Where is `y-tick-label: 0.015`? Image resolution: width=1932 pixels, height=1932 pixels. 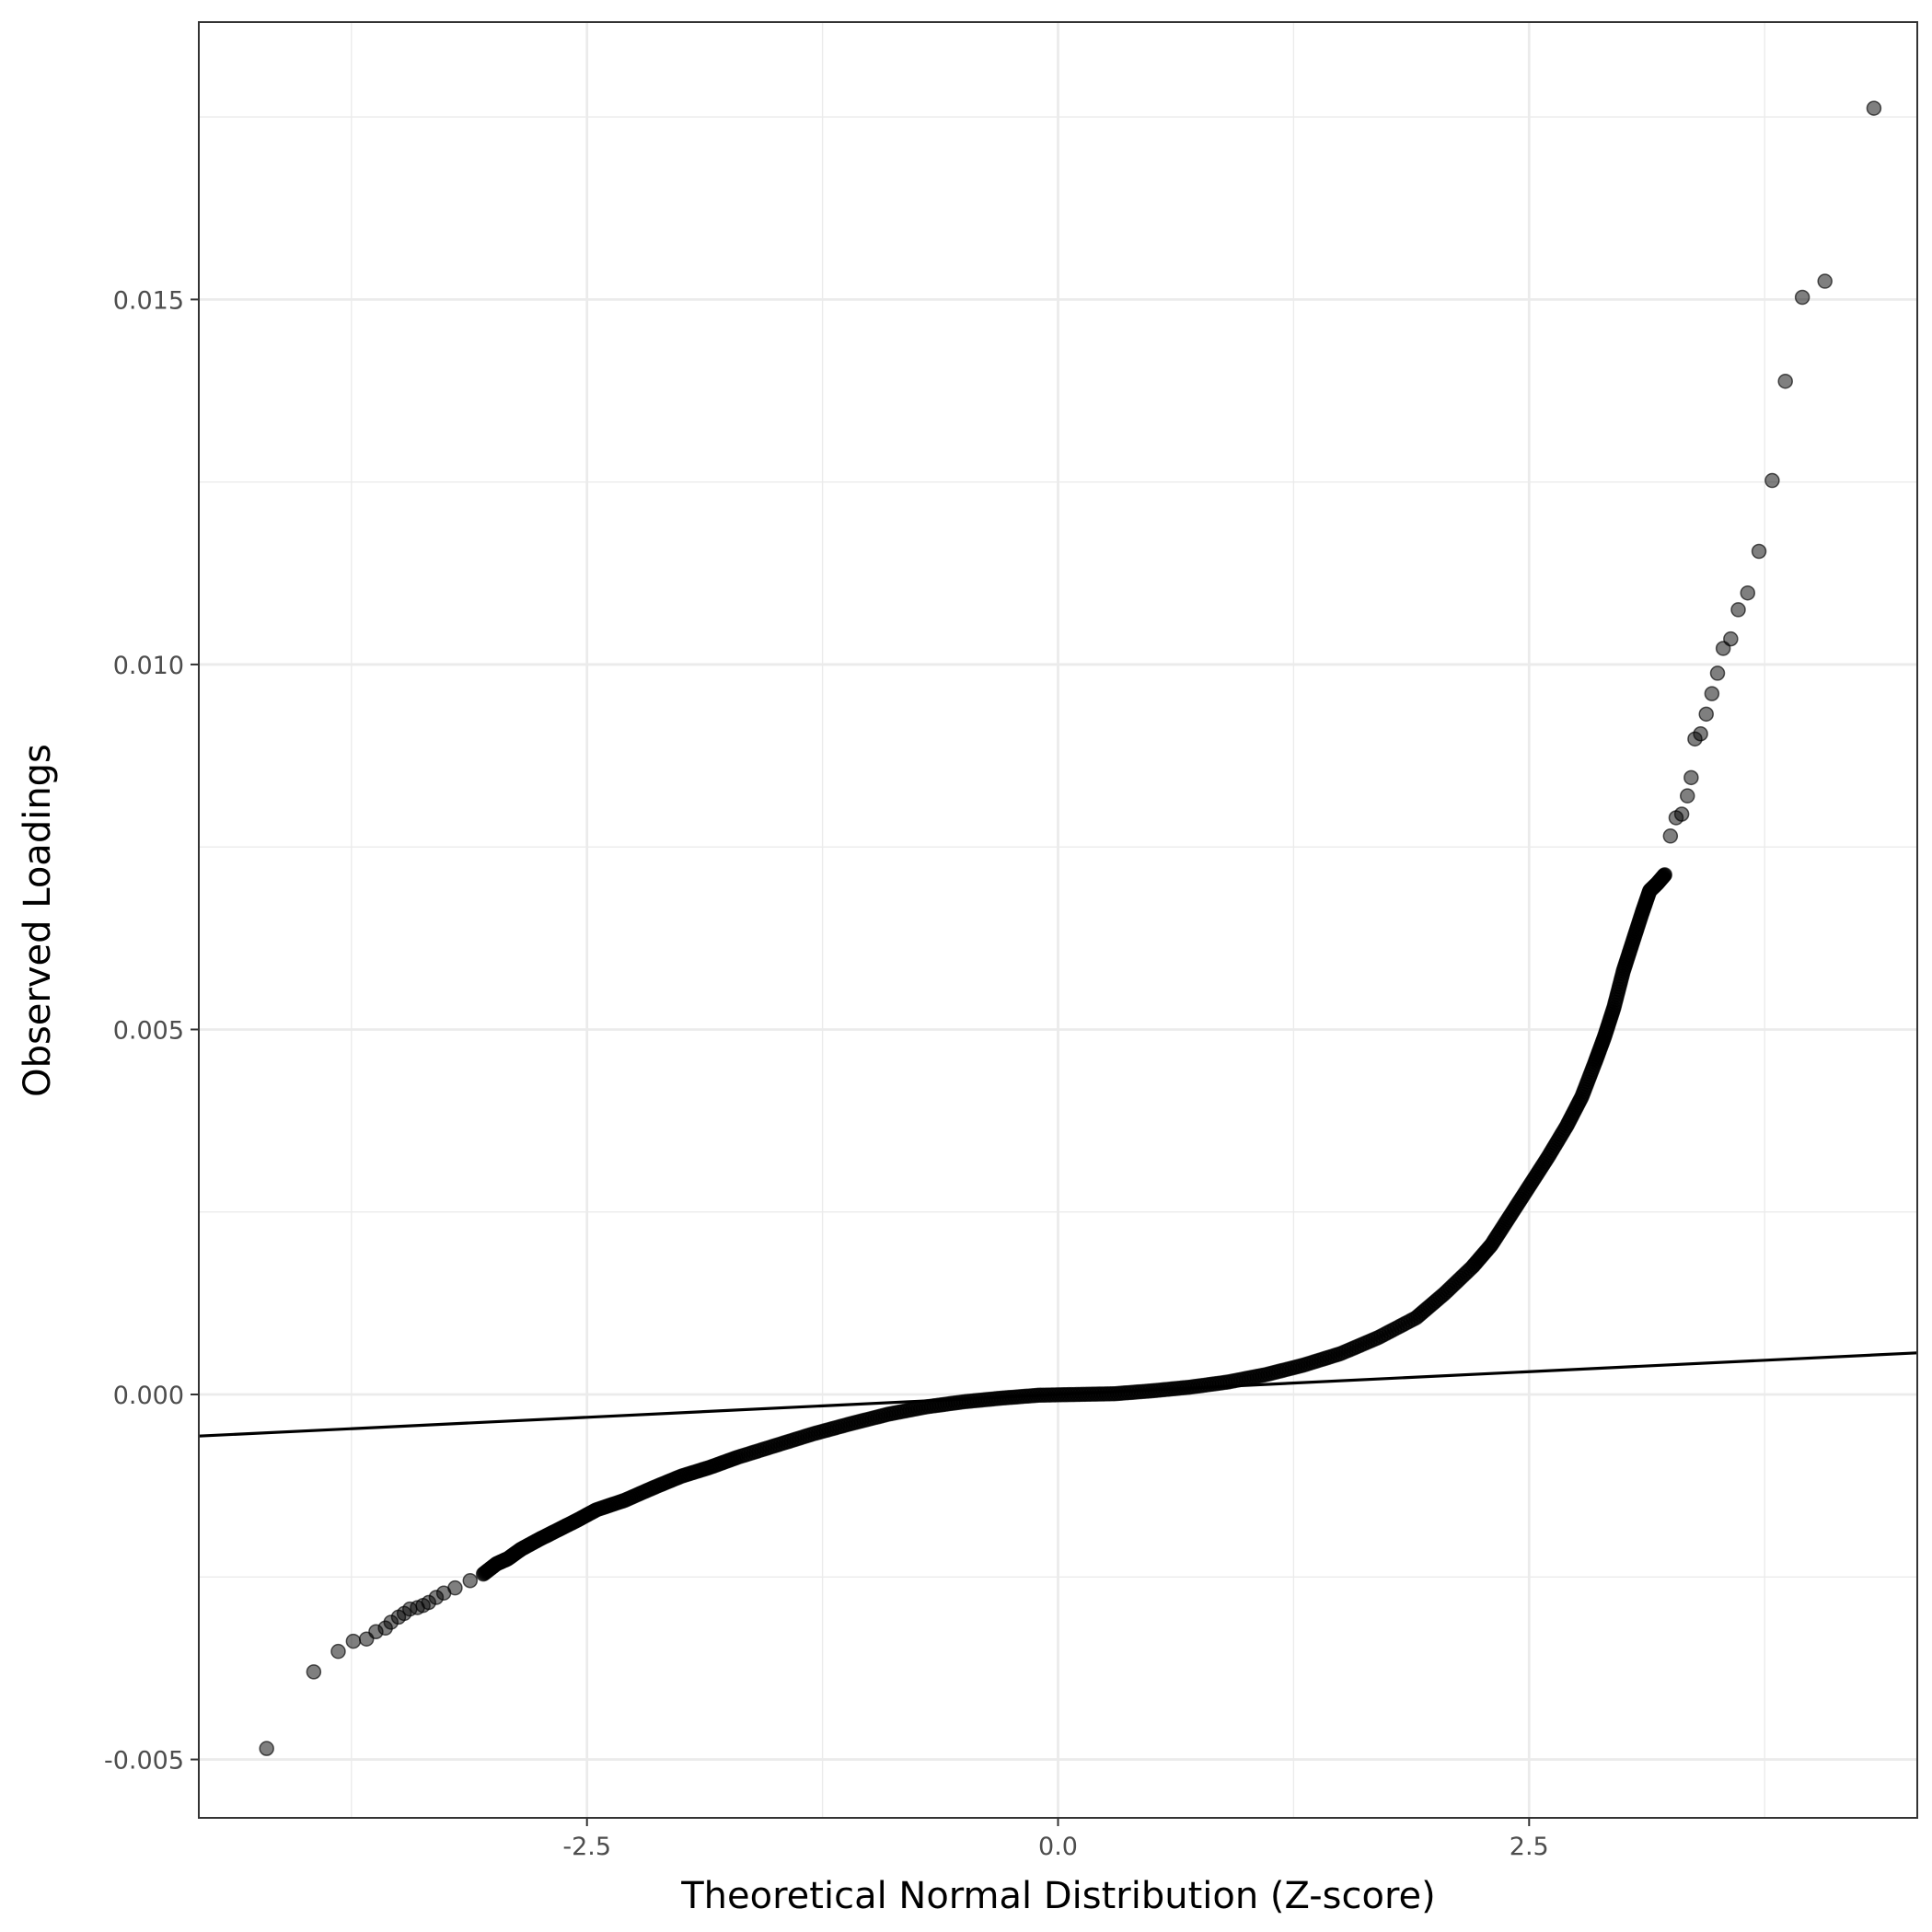 y-tick-label: 0.015 is located at coordinates (149, 300).